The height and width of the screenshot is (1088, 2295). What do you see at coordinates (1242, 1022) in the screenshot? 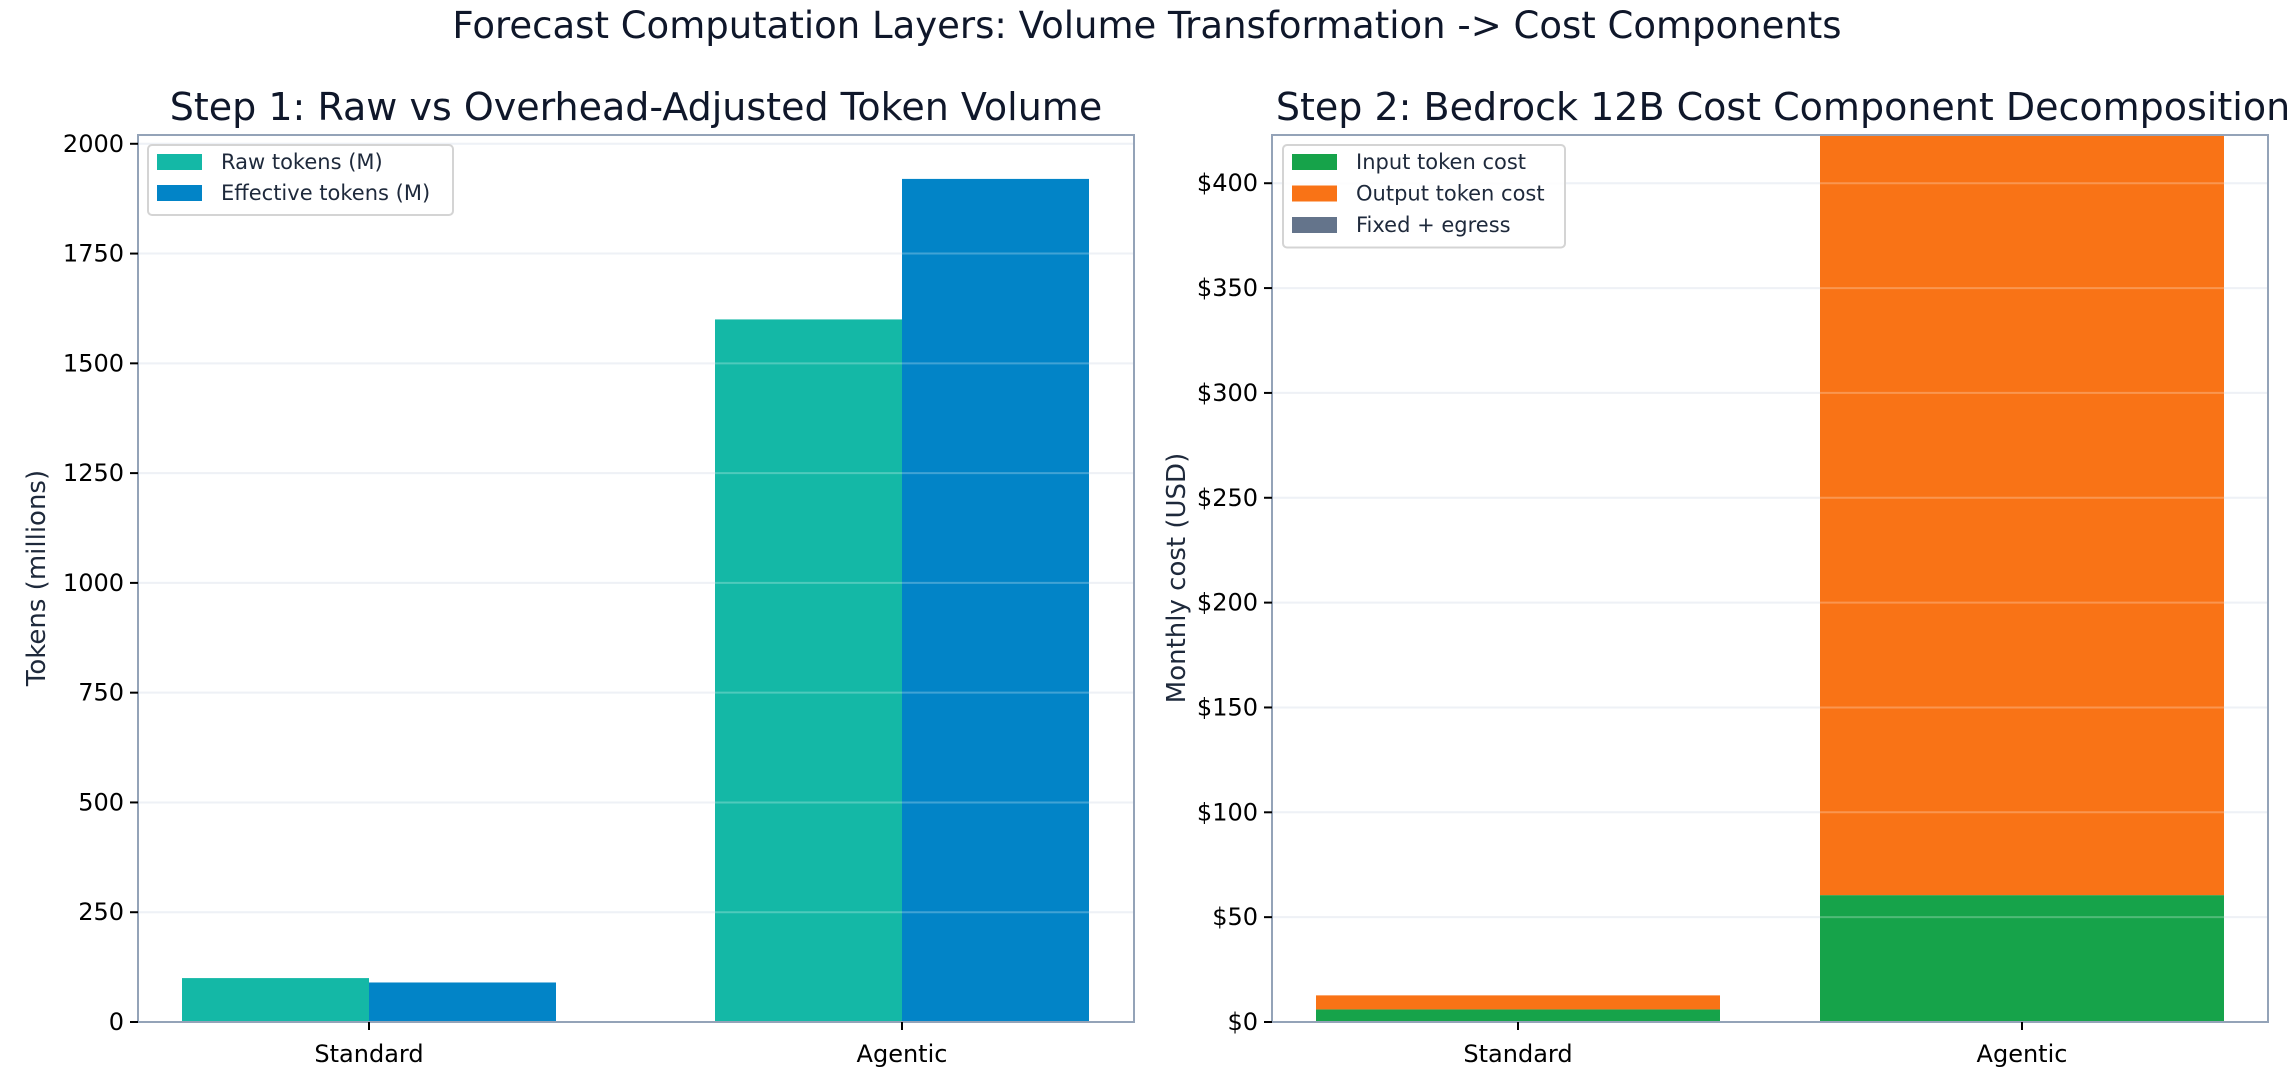
I see `y-tick-label: $0` at bounding box center [1242, 1022].